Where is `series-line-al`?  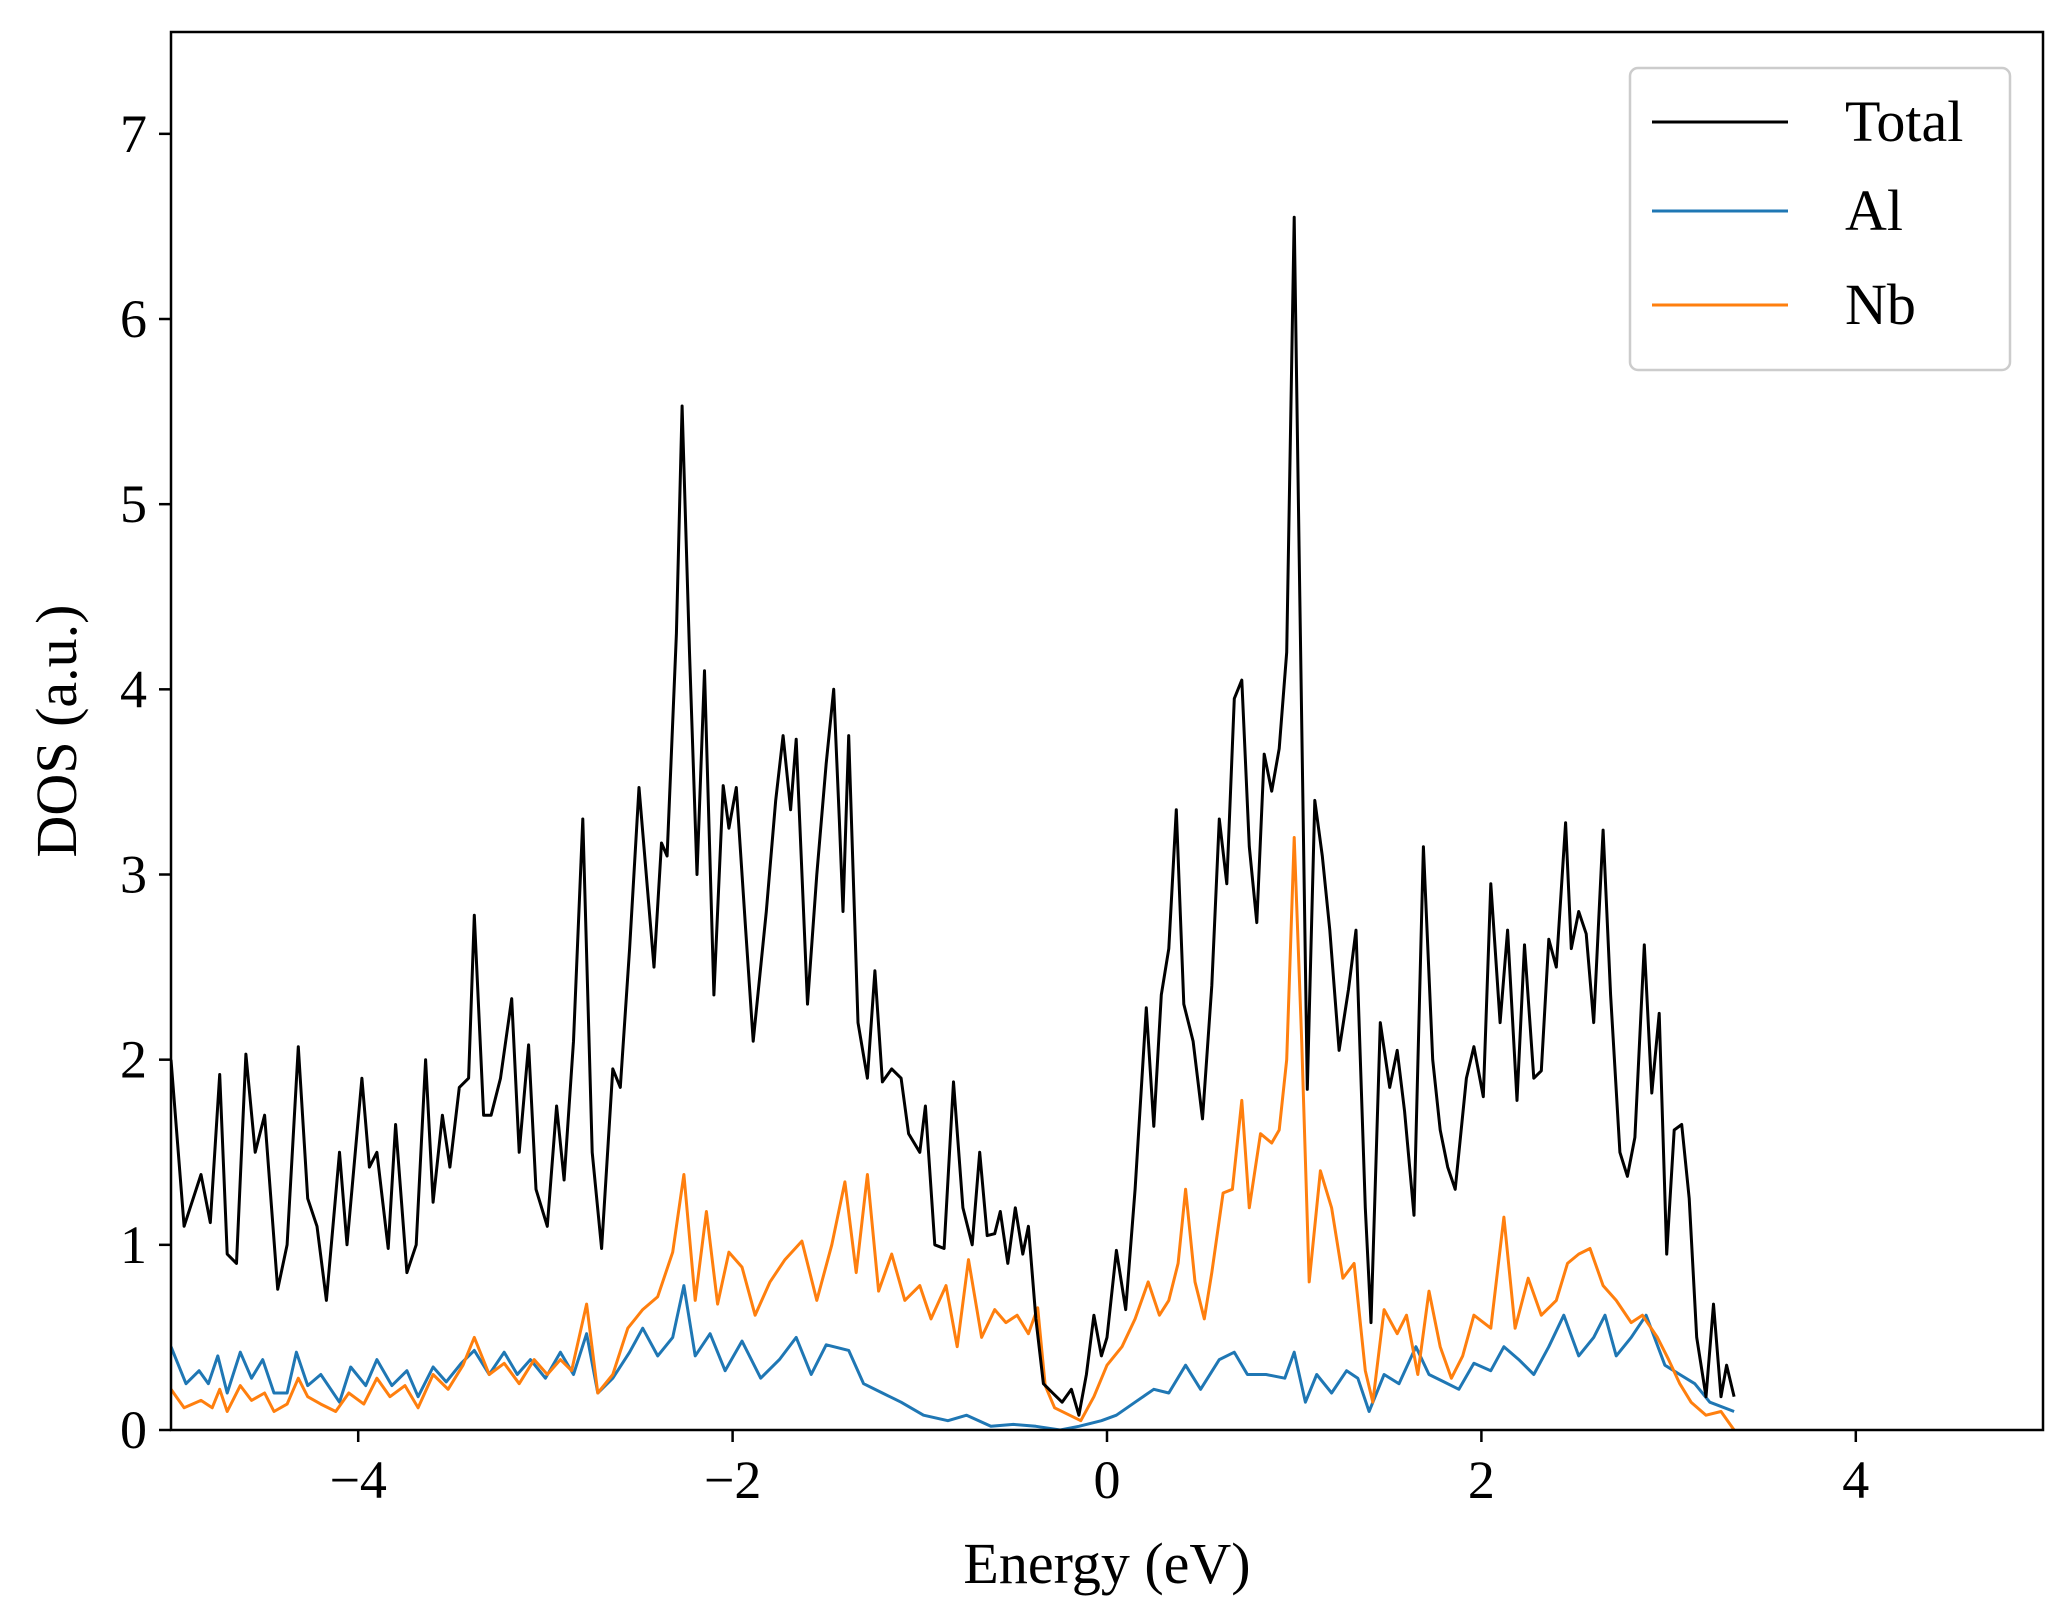
series-line-al is located at coordinates (953, 1357).